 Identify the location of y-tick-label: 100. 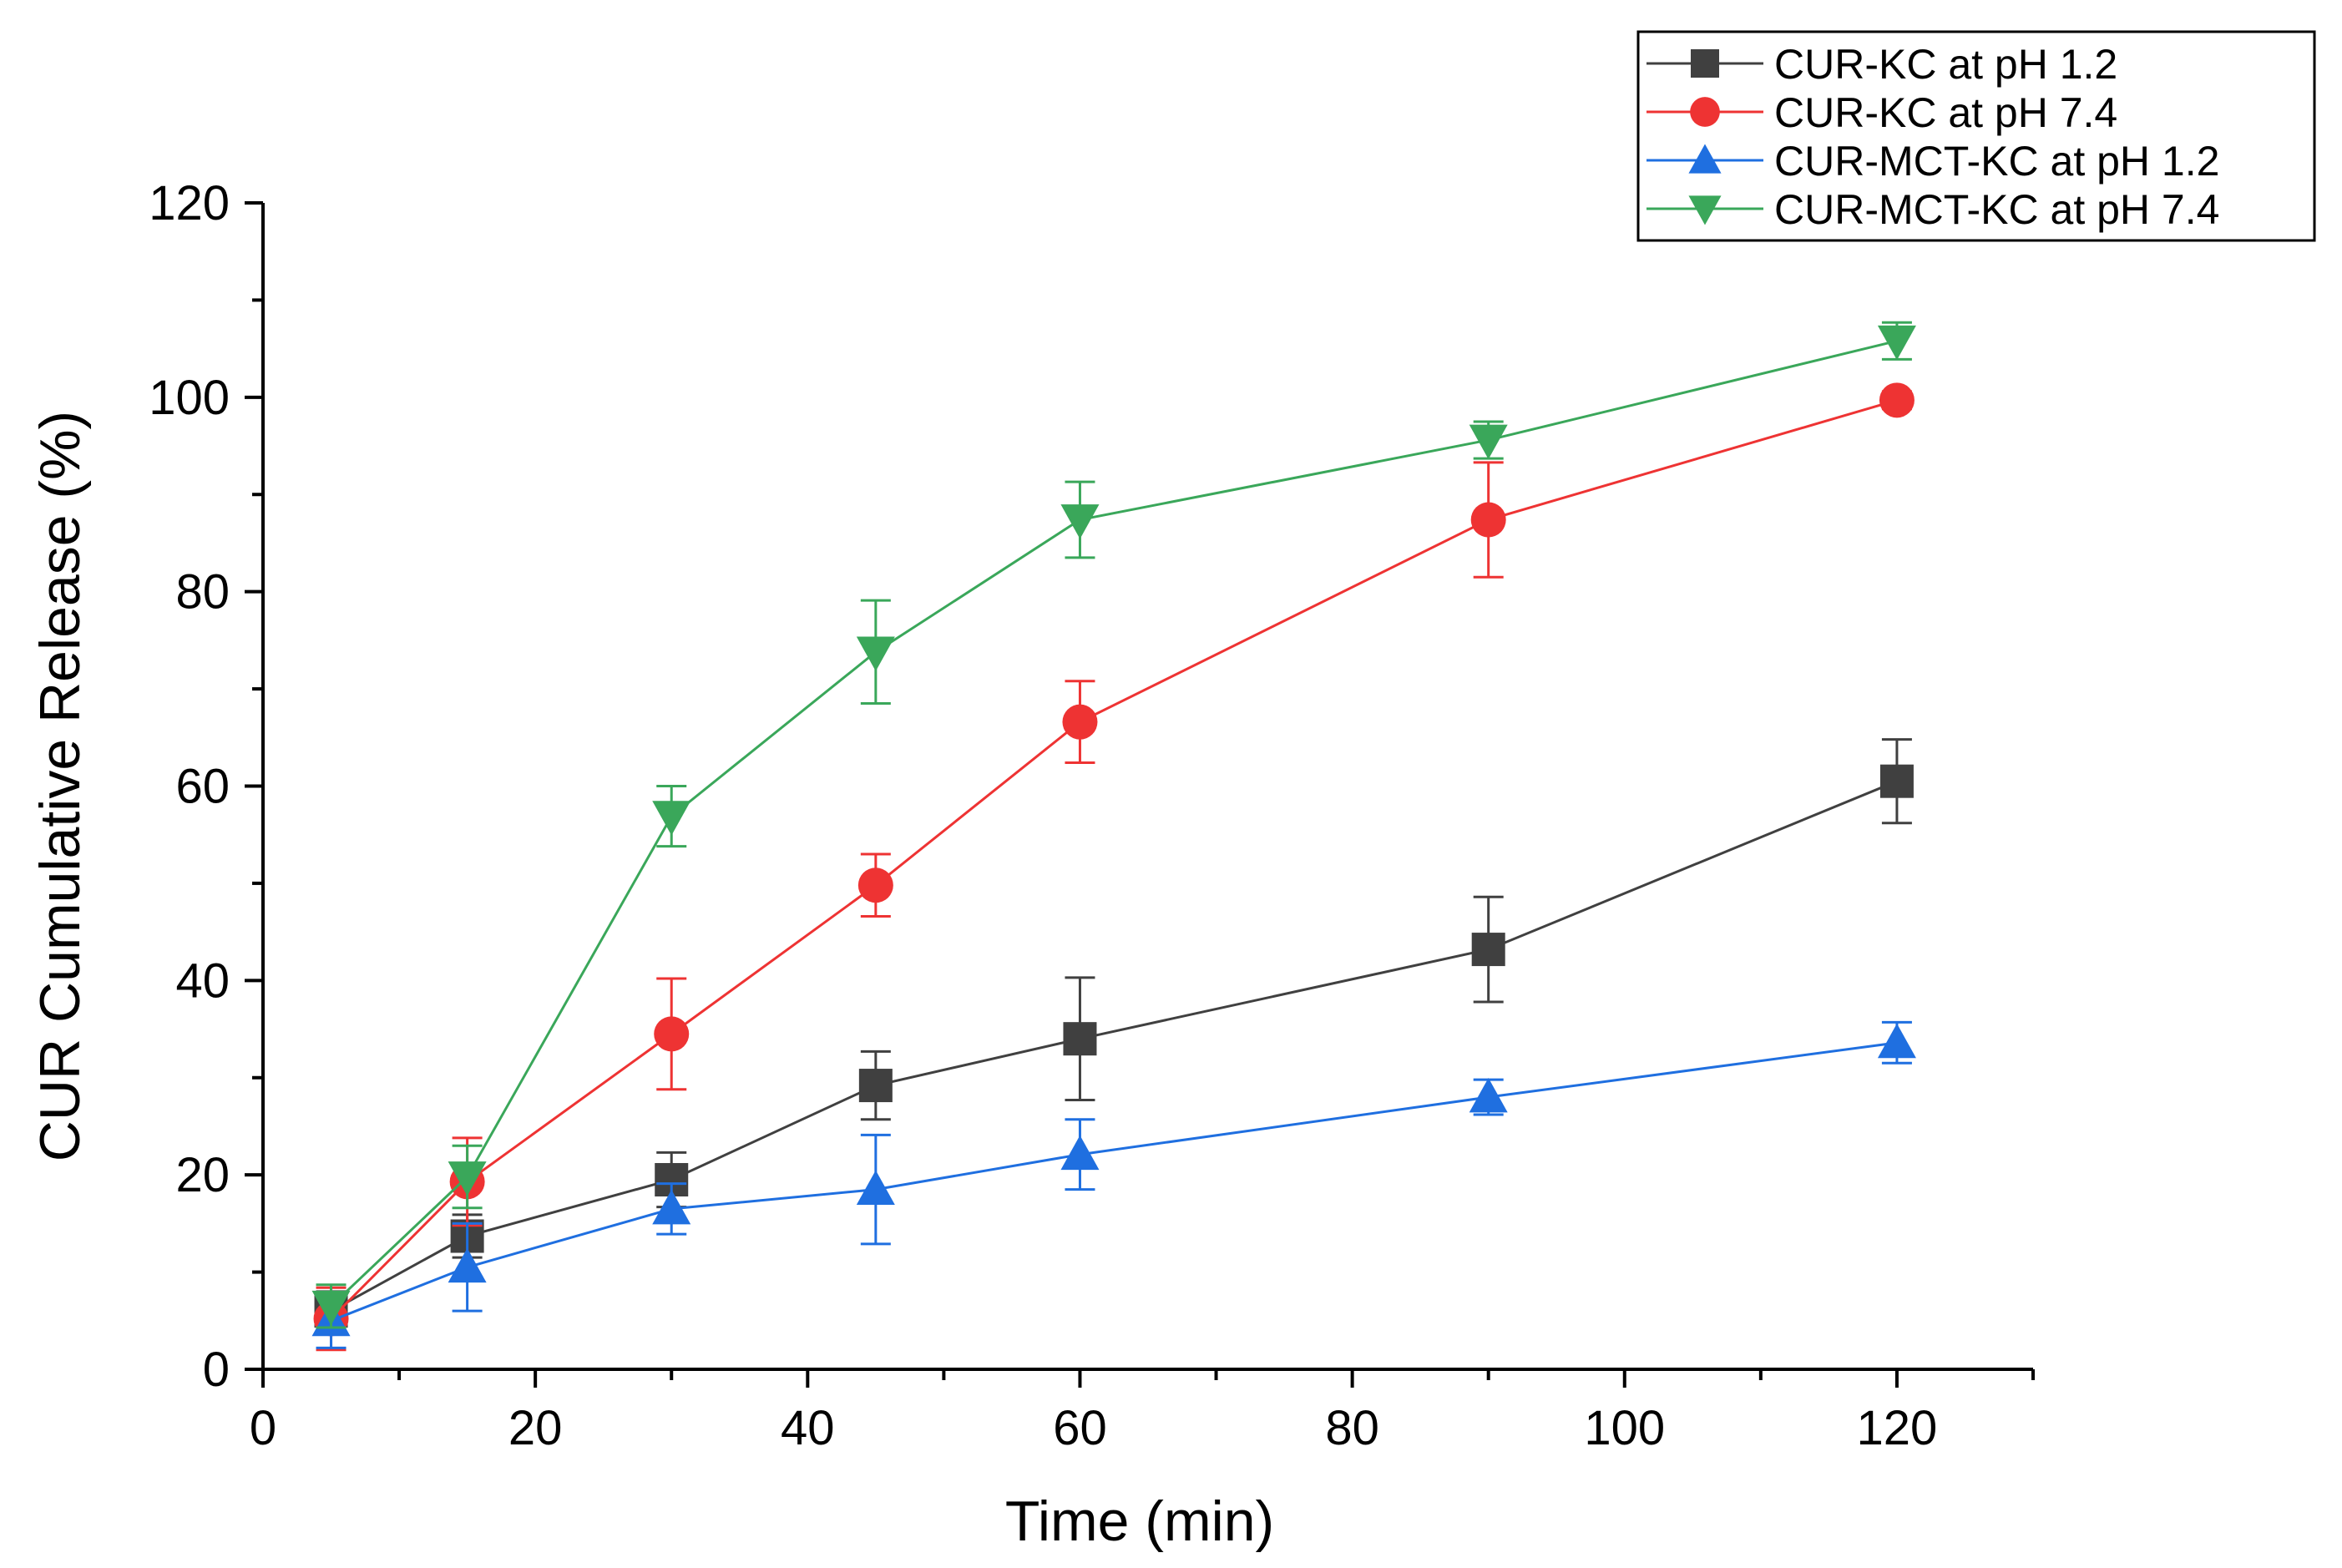
(189, 398).